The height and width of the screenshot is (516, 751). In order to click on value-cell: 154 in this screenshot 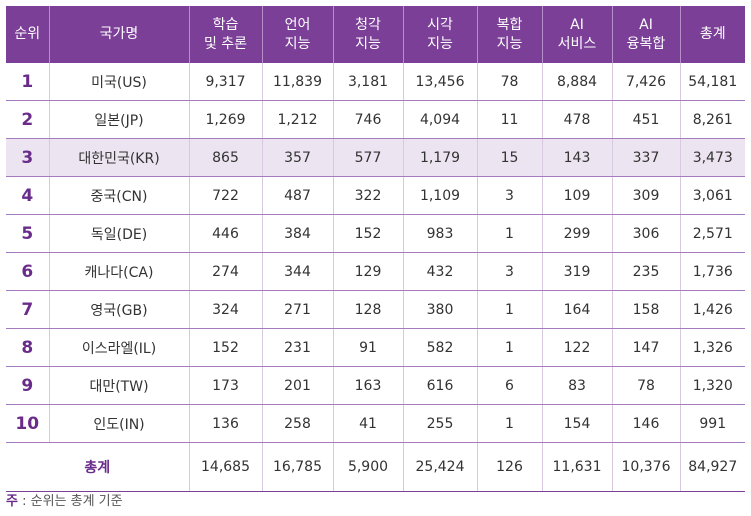, I will do `click(576, 423)`.